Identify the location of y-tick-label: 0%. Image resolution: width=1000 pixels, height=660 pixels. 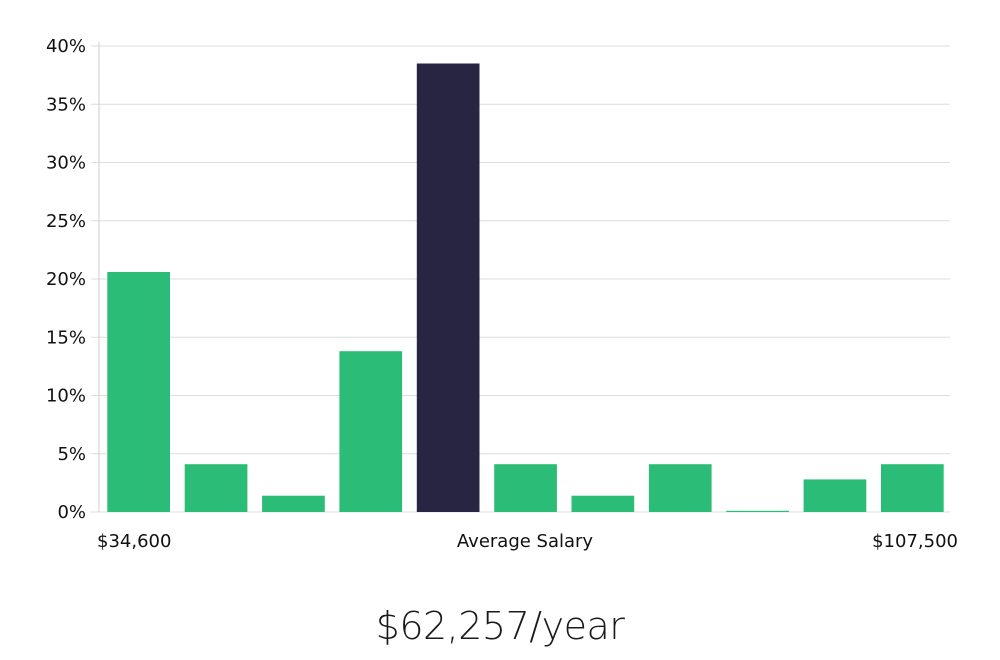
(71, 512).